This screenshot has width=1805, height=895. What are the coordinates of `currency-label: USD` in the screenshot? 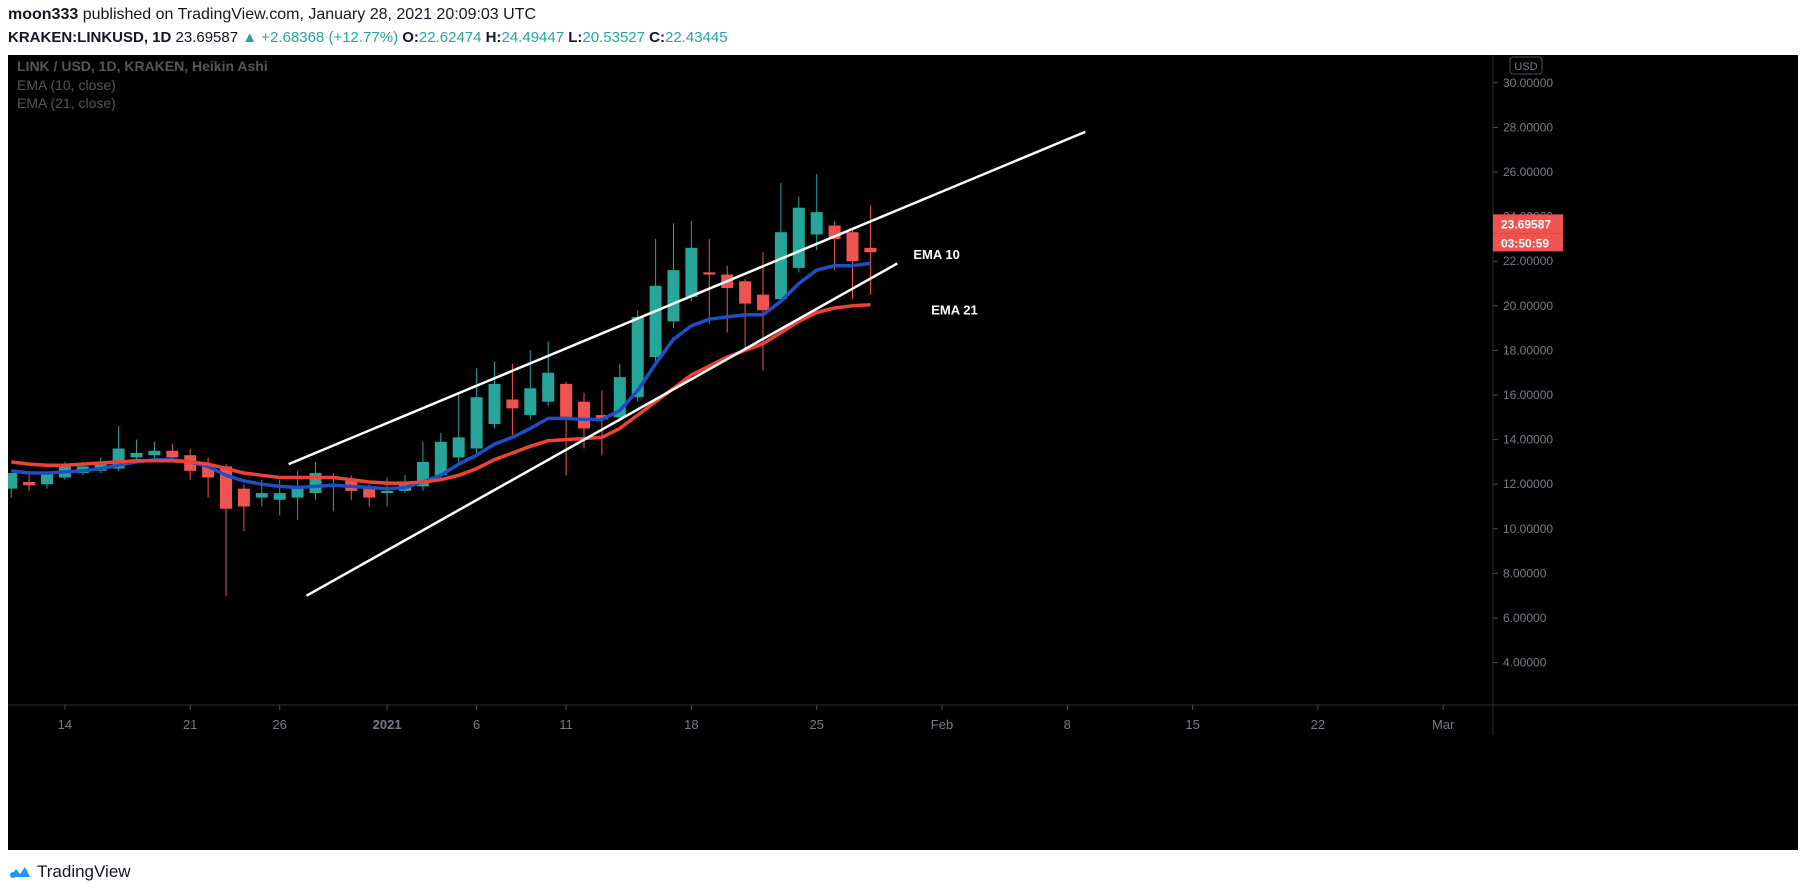 It's located at (1525, 67).